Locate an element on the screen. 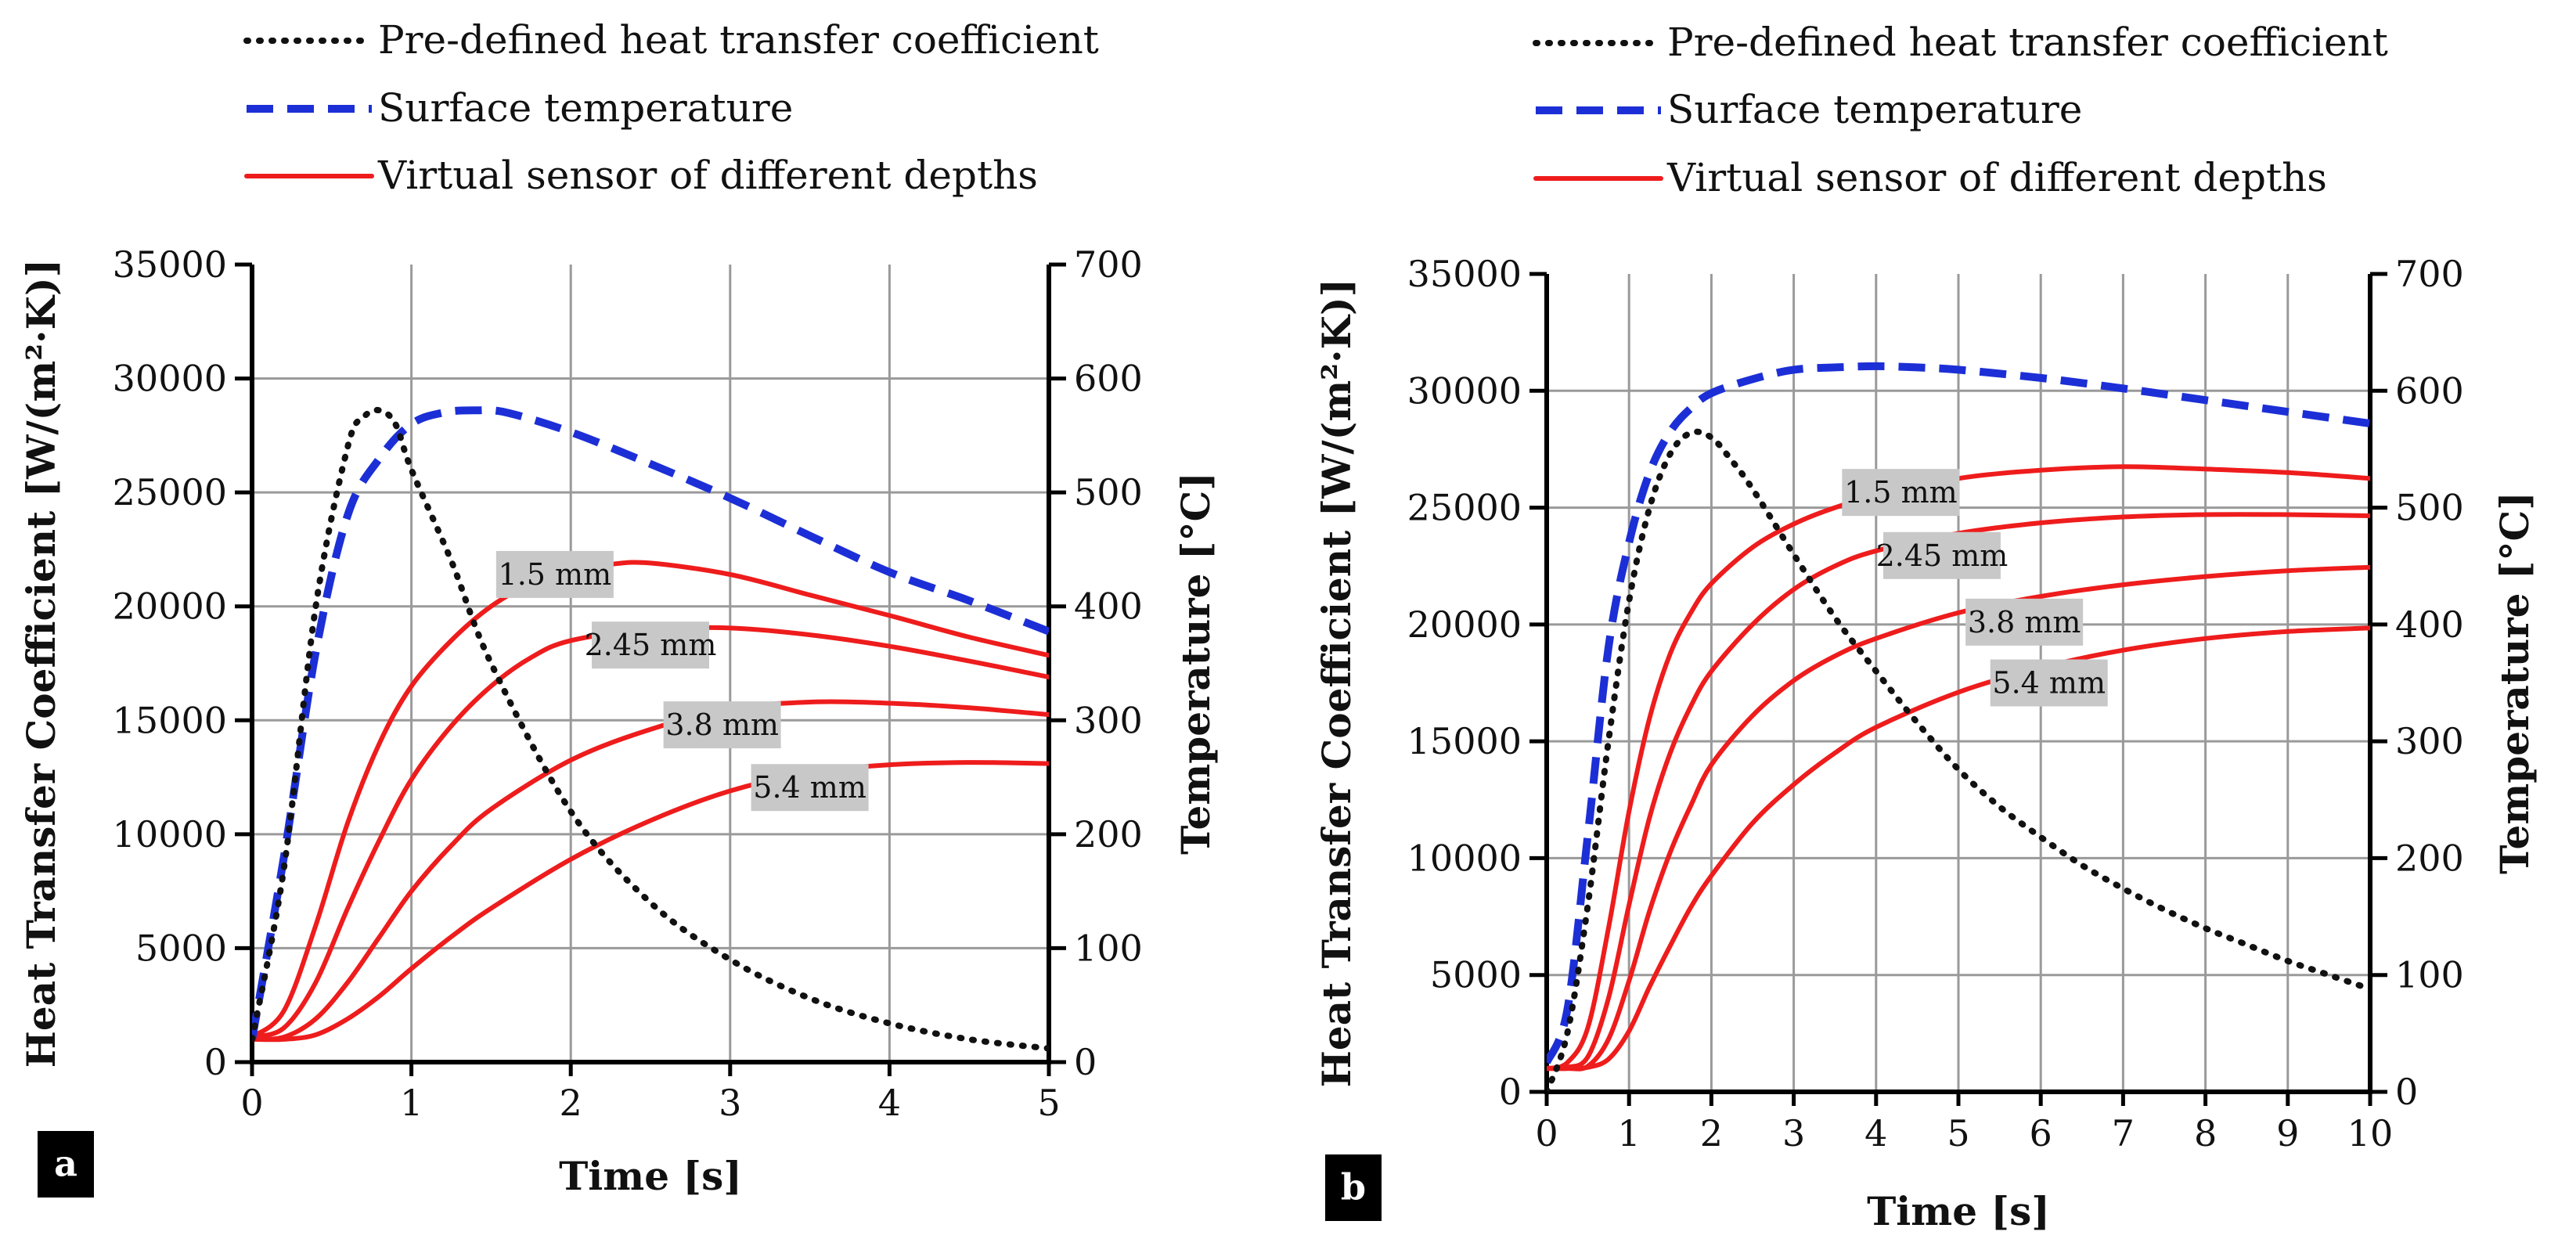 The image size is (2576, 1257). x-tick-label-8: 8 is located at coordinates (2205, 1133).